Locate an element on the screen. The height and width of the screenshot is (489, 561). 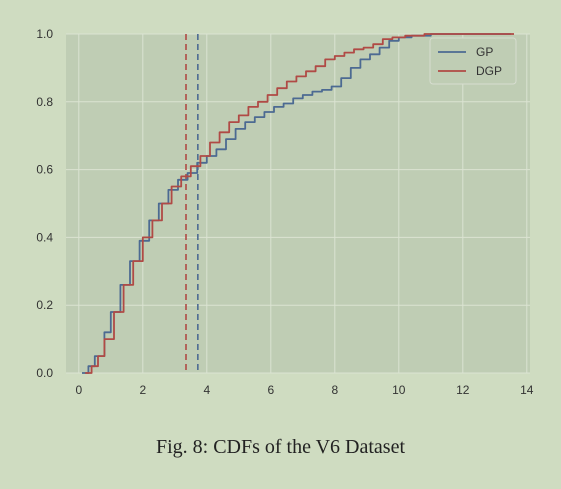
x-tick-label: 0 is located at coordinates (78, 390).